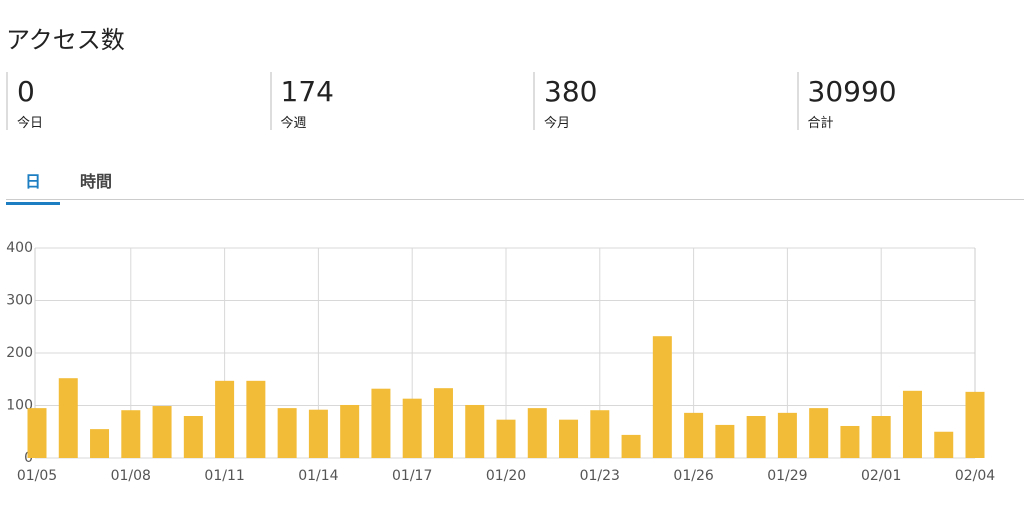 This screenshot has height=522, width=1024. What do you see at coordinates (600, 476) in the screenshot?
I see `x-tick-label: 01/23` at bounding box center [600, 476].